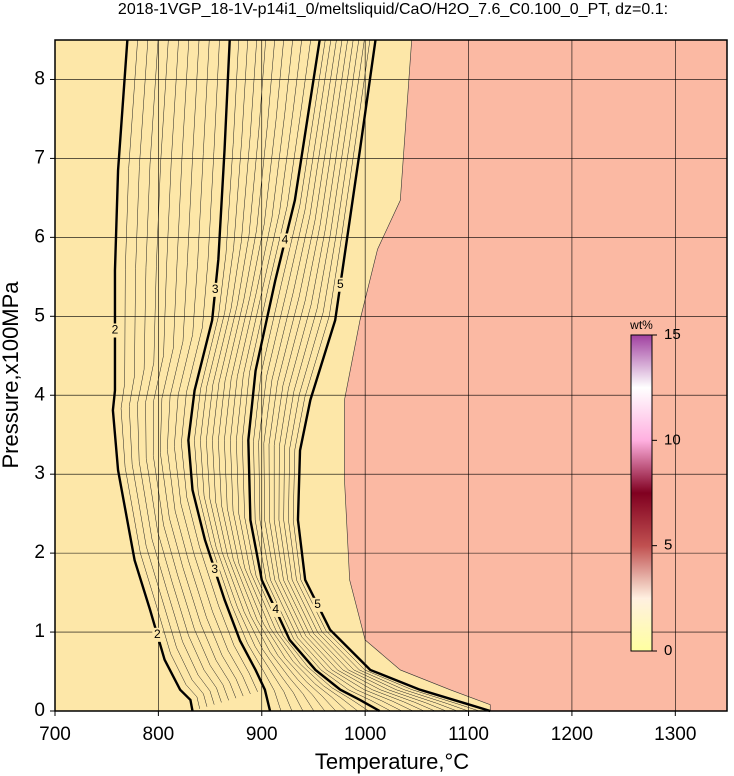 The height and width of the screenshot is (776, 734). I want to click on colorbar-tick-label: 15, so click(672, 334).